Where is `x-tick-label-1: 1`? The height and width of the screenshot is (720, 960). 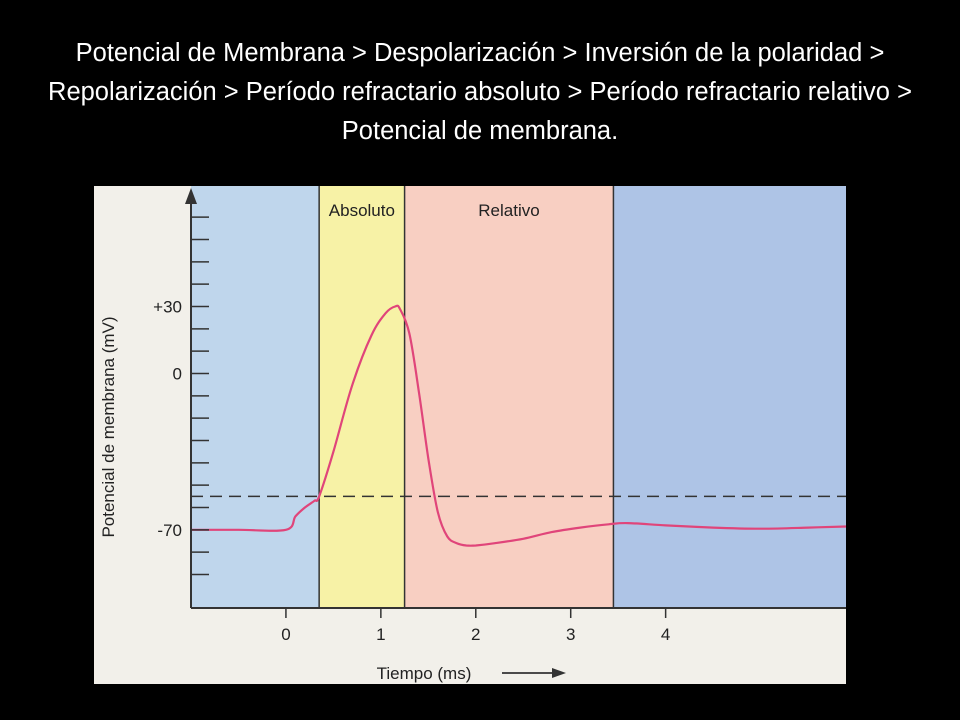
x-tick-label-1: 1 is located at coordinates (380, 634).